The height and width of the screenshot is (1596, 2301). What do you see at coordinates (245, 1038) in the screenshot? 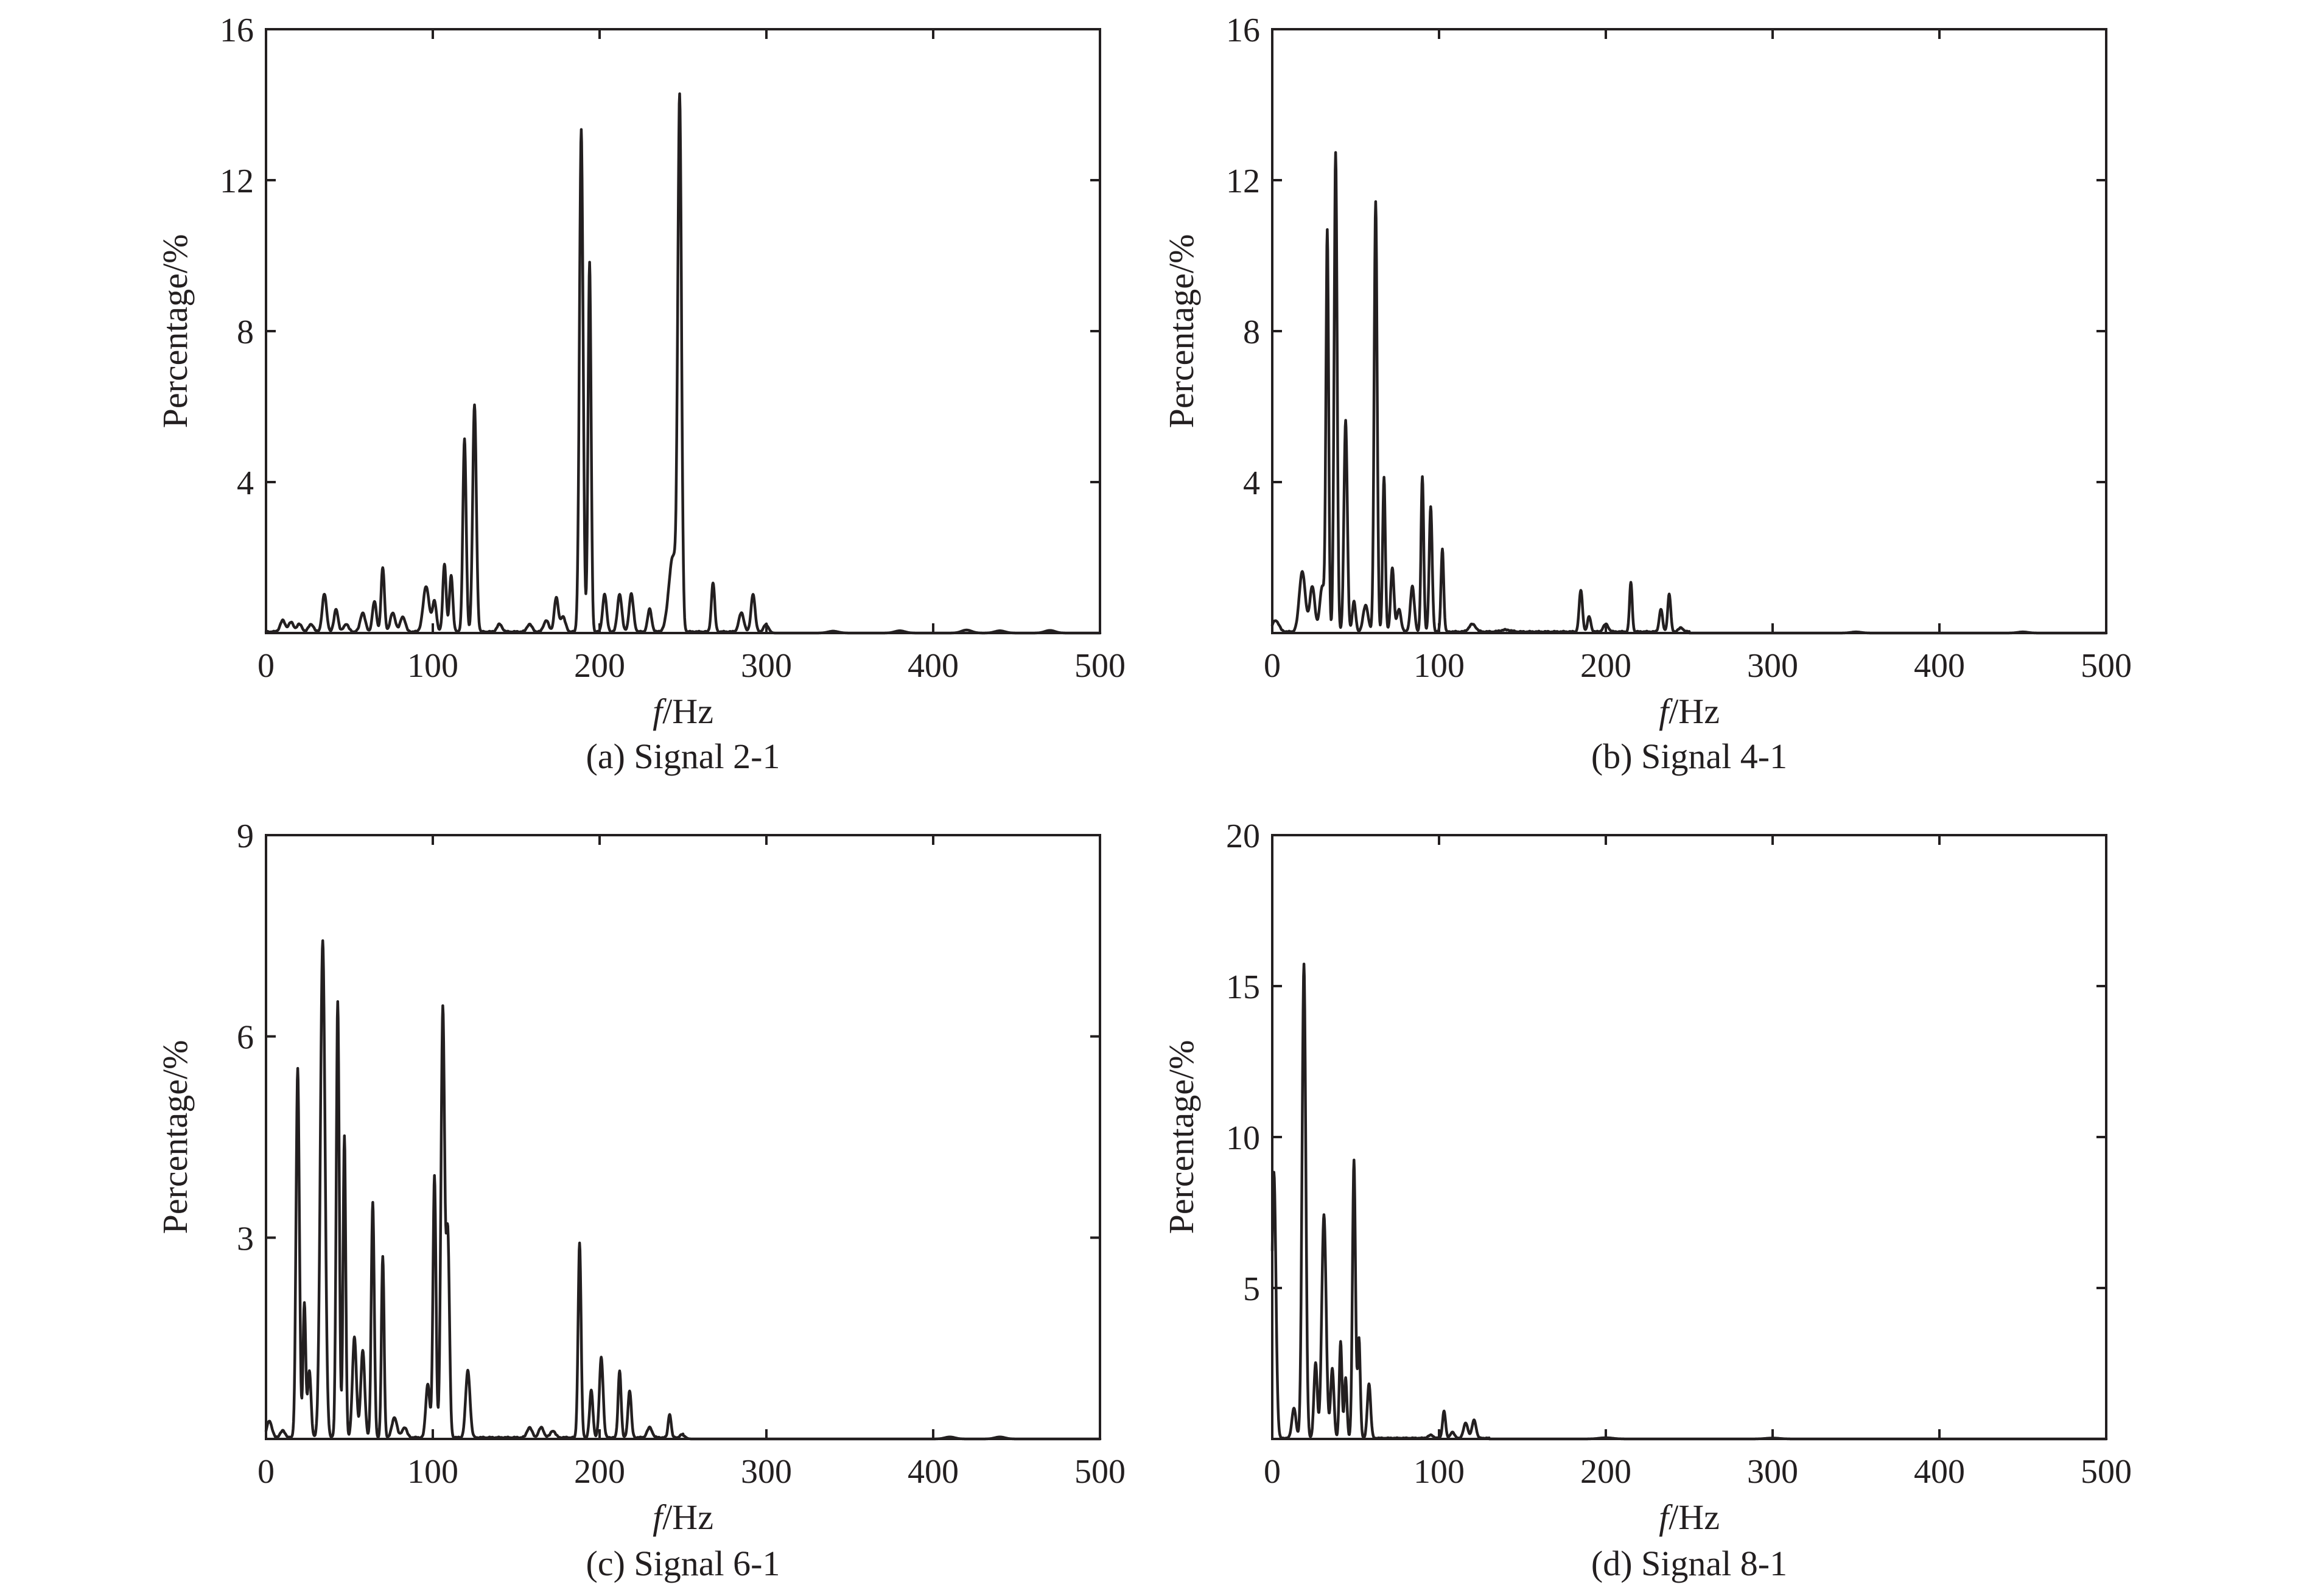
I see `y-tick-label: 6` at bounding box center [245, 1038].